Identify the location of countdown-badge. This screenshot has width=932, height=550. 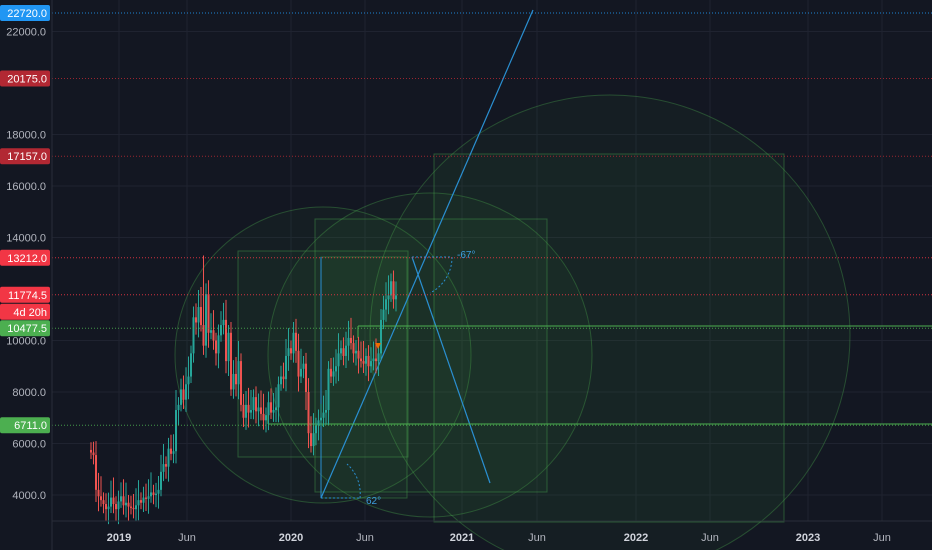
(25, 311).